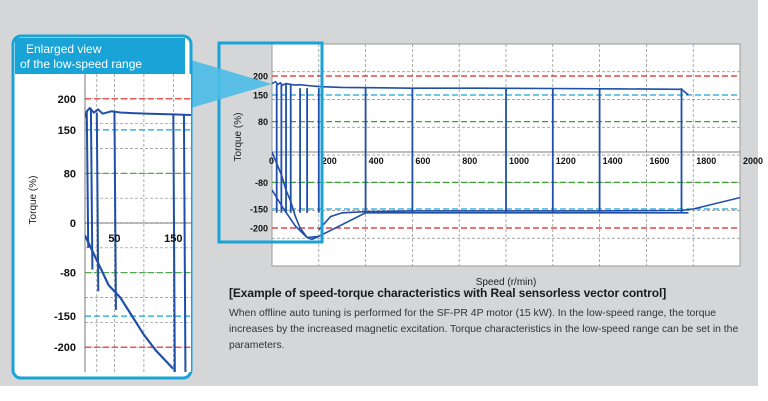 Image resolution: width=768 pixels, height=401 pixels. Describe the element at coordinates (329, 161) in the screenshot. I see `main-xtick-label: 200` at that location.